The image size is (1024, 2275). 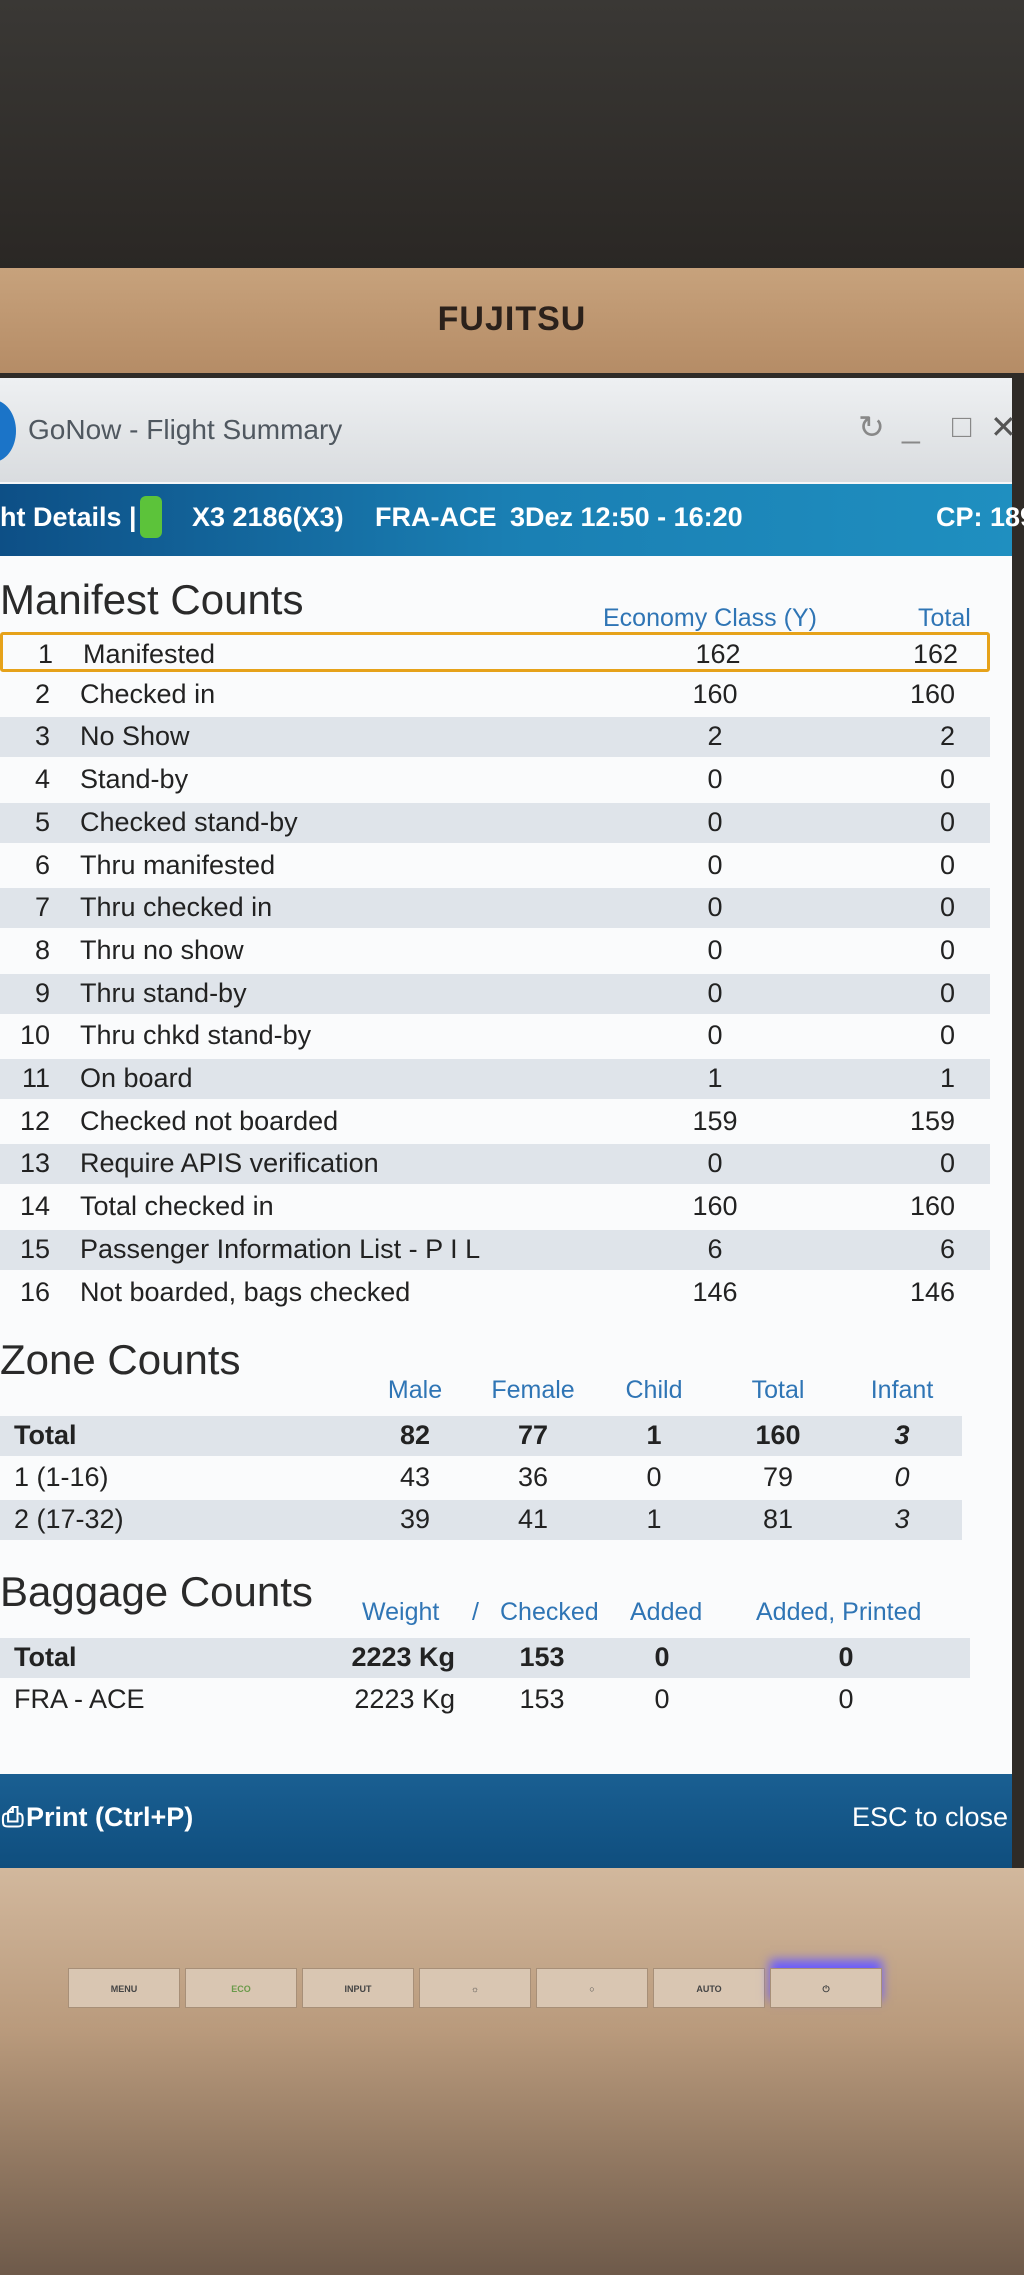 What do you see at coordinates (42, 779) in the screenshot?
I see `row-number: 4` at bounding box center [42, 779].